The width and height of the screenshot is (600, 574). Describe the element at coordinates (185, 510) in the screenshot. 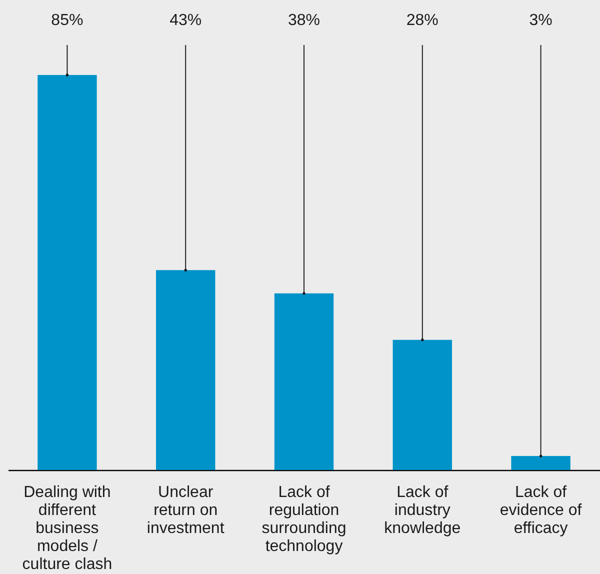

I see `x-tick-label: Unclear return on investment` at that location.